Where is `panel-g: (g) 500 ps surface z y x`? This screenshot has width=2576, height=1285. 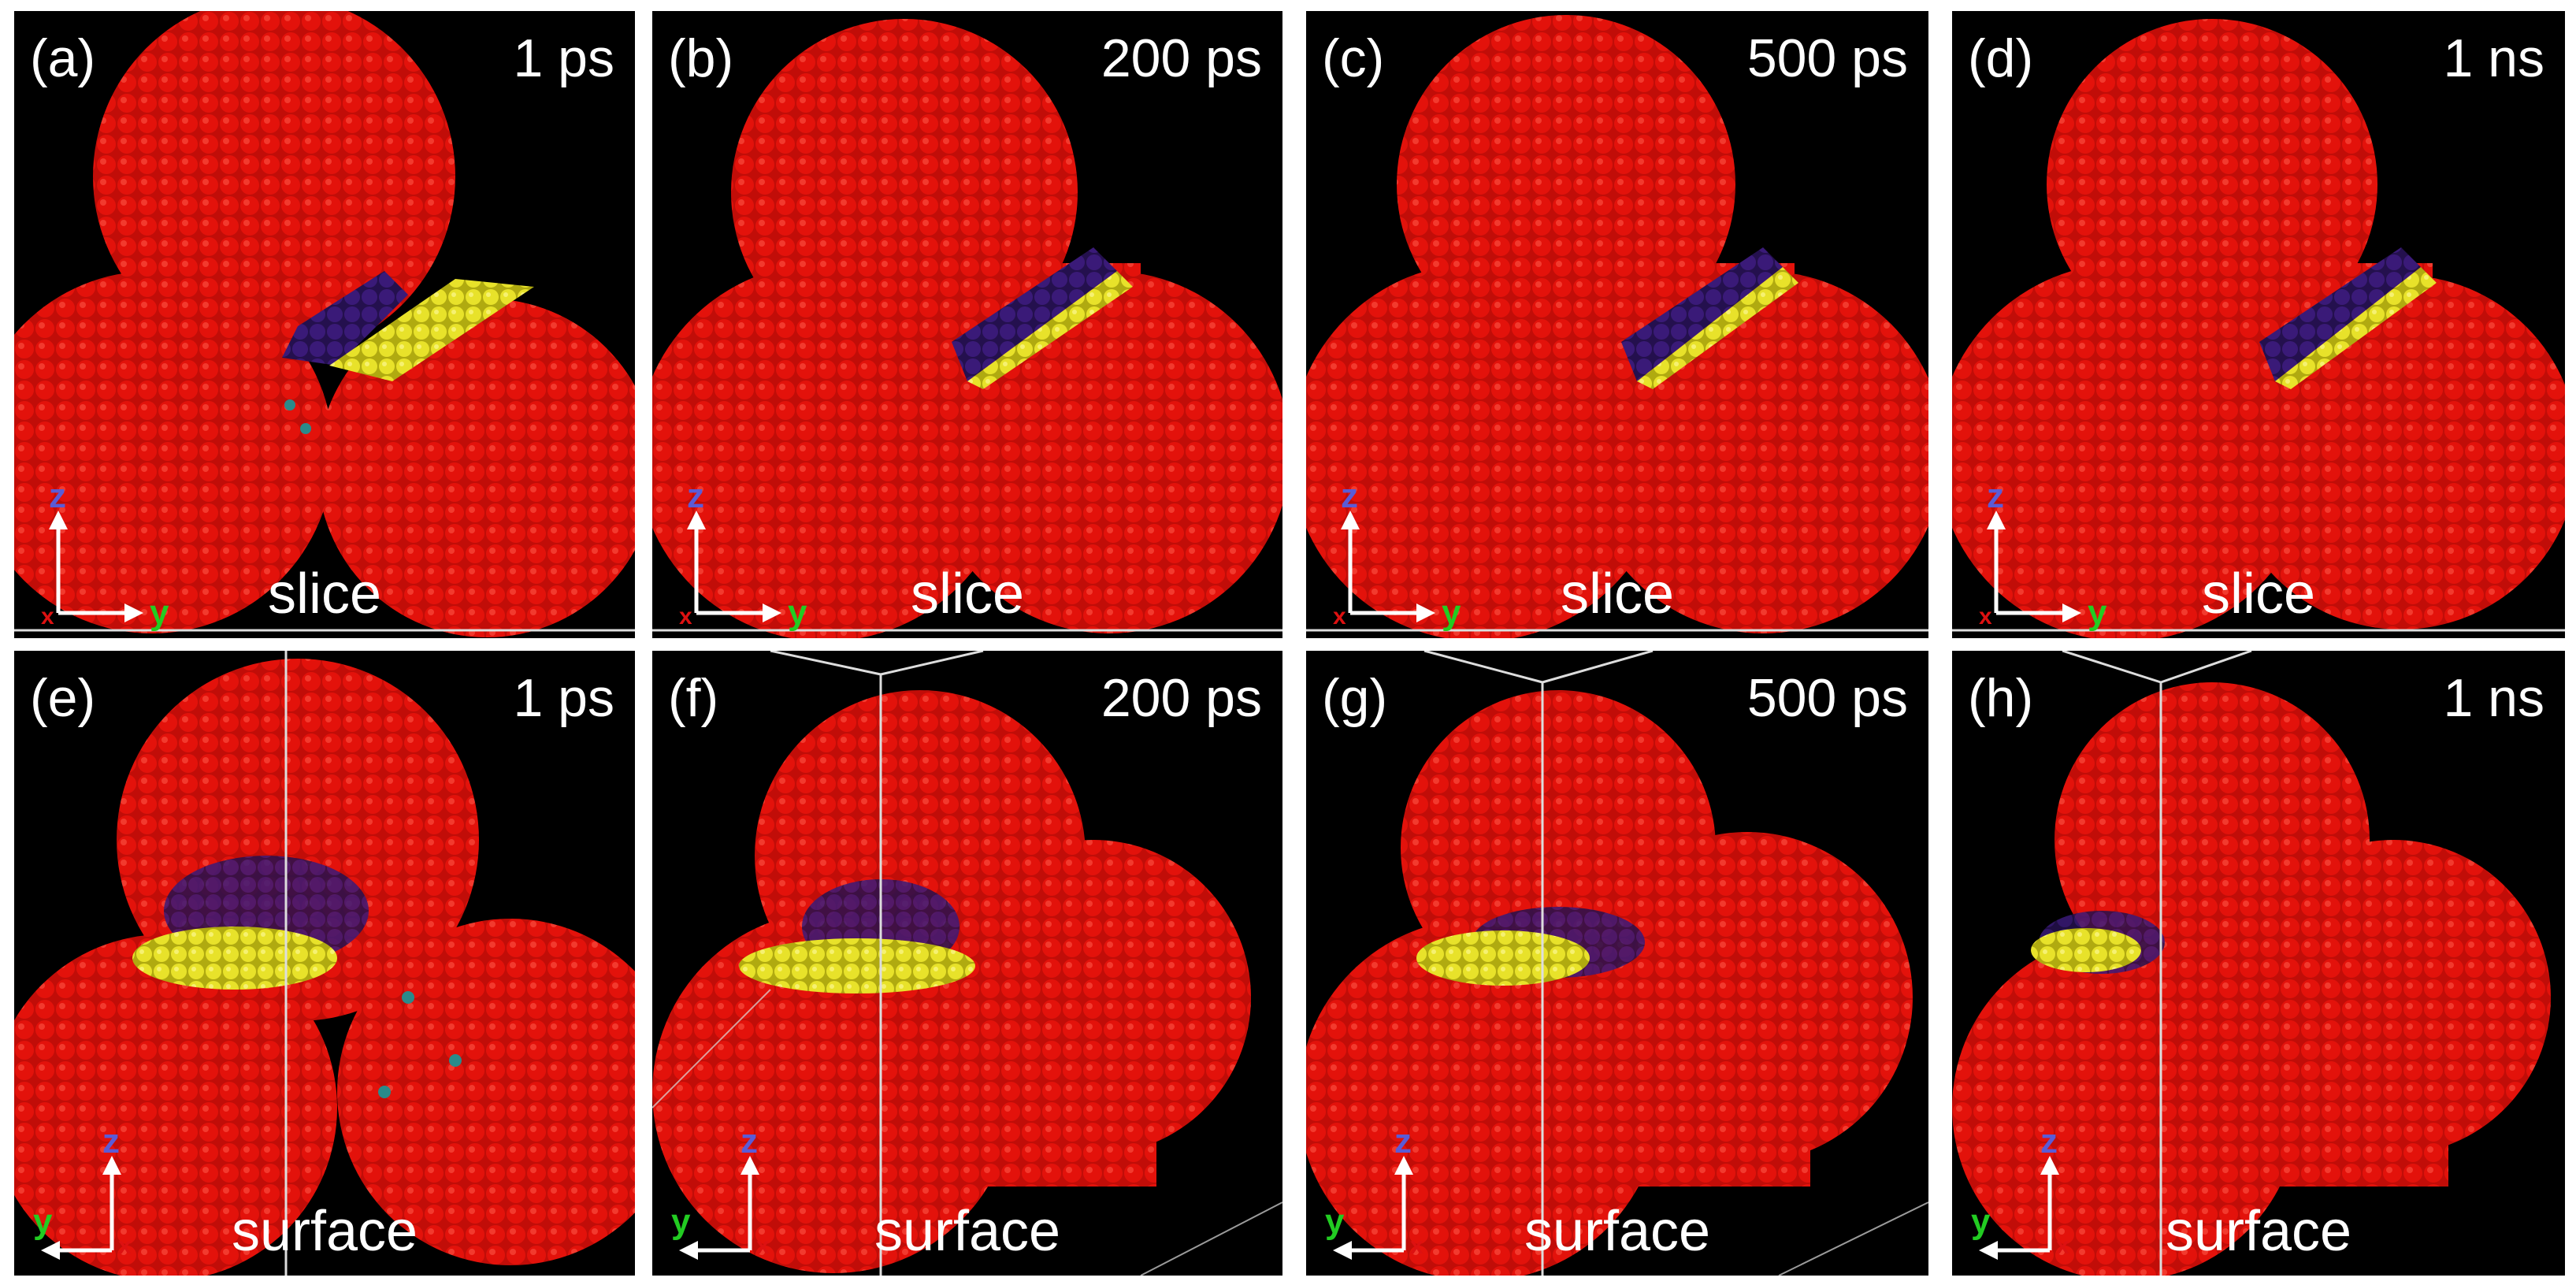
panel-g: (g) 500 ps surface z y x is located at coordinates (1617, 963).